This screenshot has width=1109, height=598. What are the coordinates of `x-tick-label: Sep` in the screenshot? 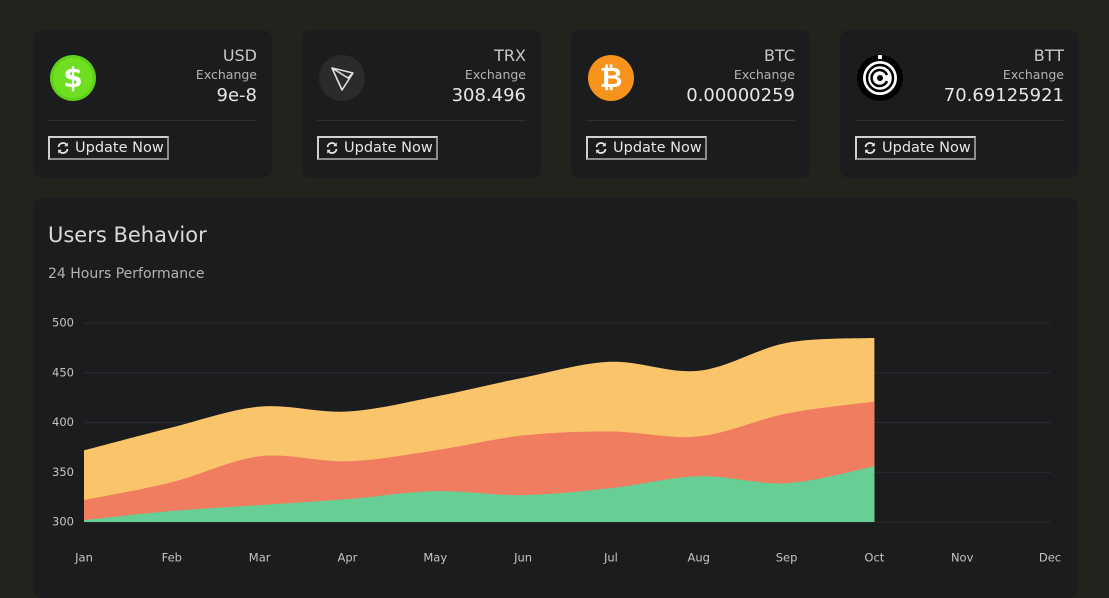 It's located at (787, 558).